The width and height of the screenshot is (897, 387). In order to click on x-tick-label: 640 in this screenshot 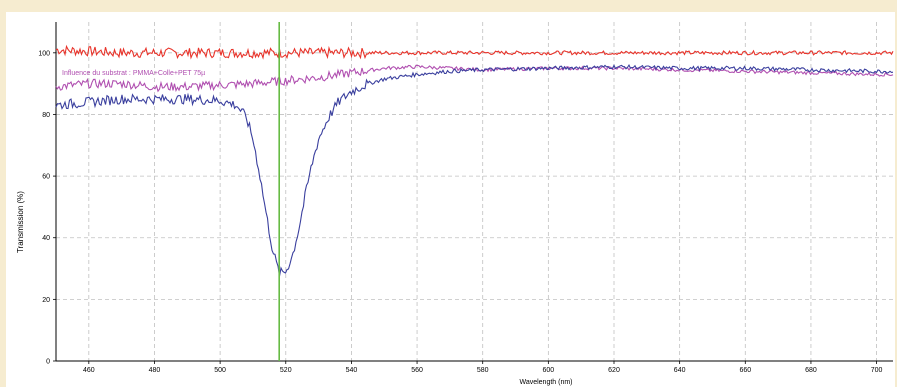, I will do `click(680, 370)`.